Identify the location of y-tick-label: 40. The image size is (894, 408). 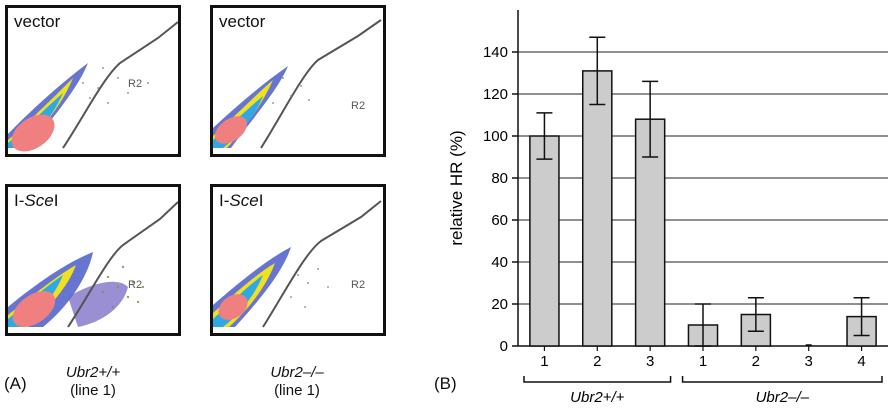
(499, 262).